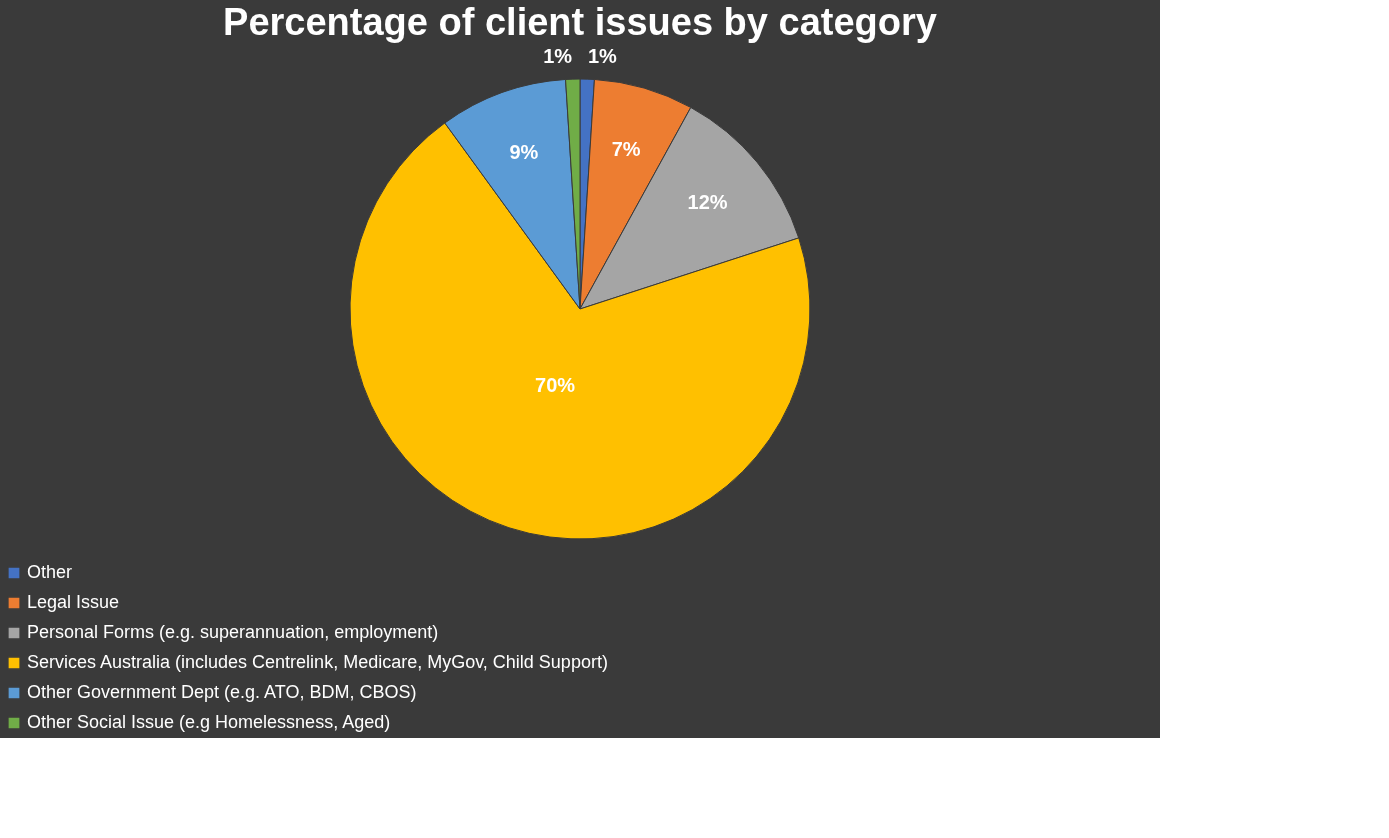  What do you see at coordinates (707, 202) in the screenshot?
I see `data-label: 12%` at bounding box center [707, 202].